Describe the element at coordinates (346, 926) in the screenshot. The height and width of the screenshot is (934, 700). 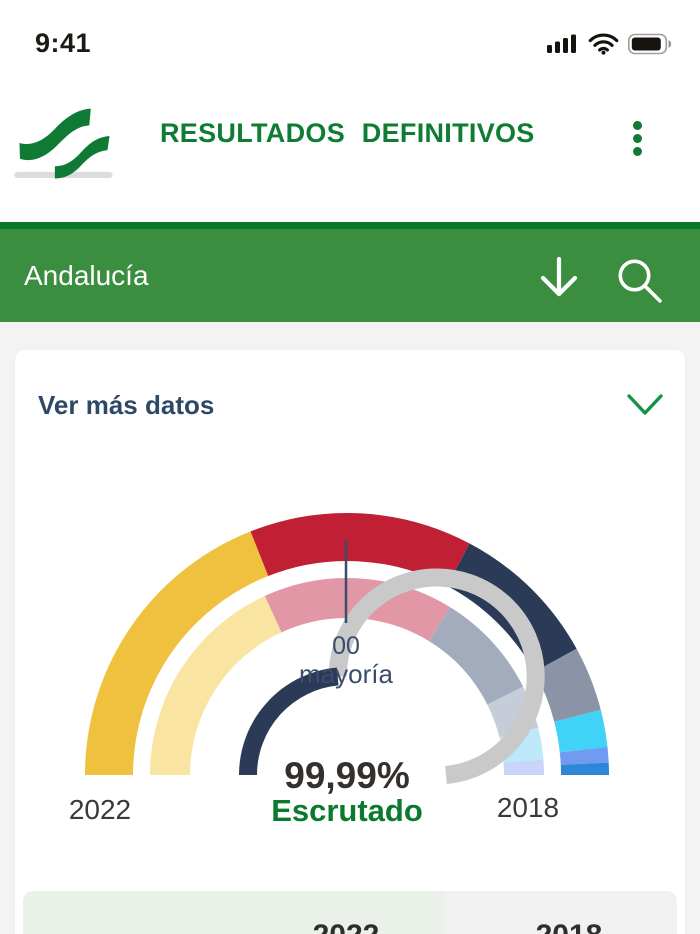
I see `table-header-2022-label: 2022` at that location.